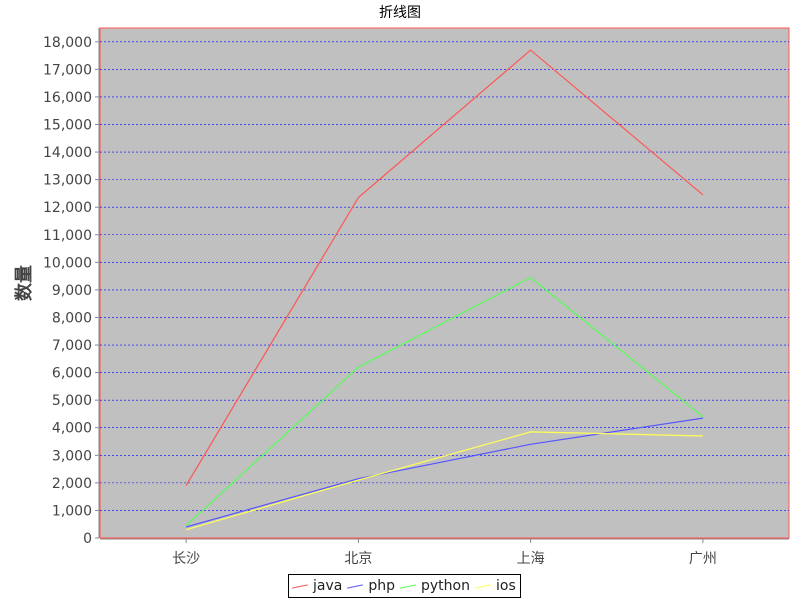 The width and height of the screenshot is (800, 600). I want to click on legend-label: php, so click(381, 586).